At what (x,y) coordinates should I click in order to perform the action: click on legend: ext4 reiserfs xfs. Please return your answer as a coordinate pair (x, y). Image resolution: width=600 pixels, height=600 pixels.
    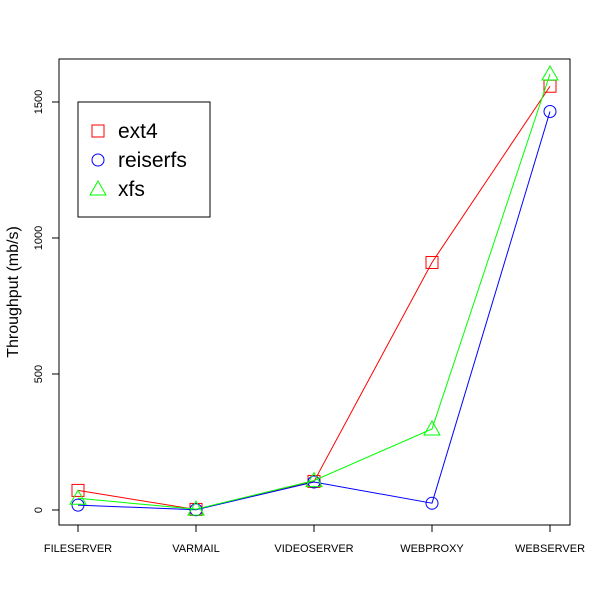
    Looking at the image, I should click on (144, 159).